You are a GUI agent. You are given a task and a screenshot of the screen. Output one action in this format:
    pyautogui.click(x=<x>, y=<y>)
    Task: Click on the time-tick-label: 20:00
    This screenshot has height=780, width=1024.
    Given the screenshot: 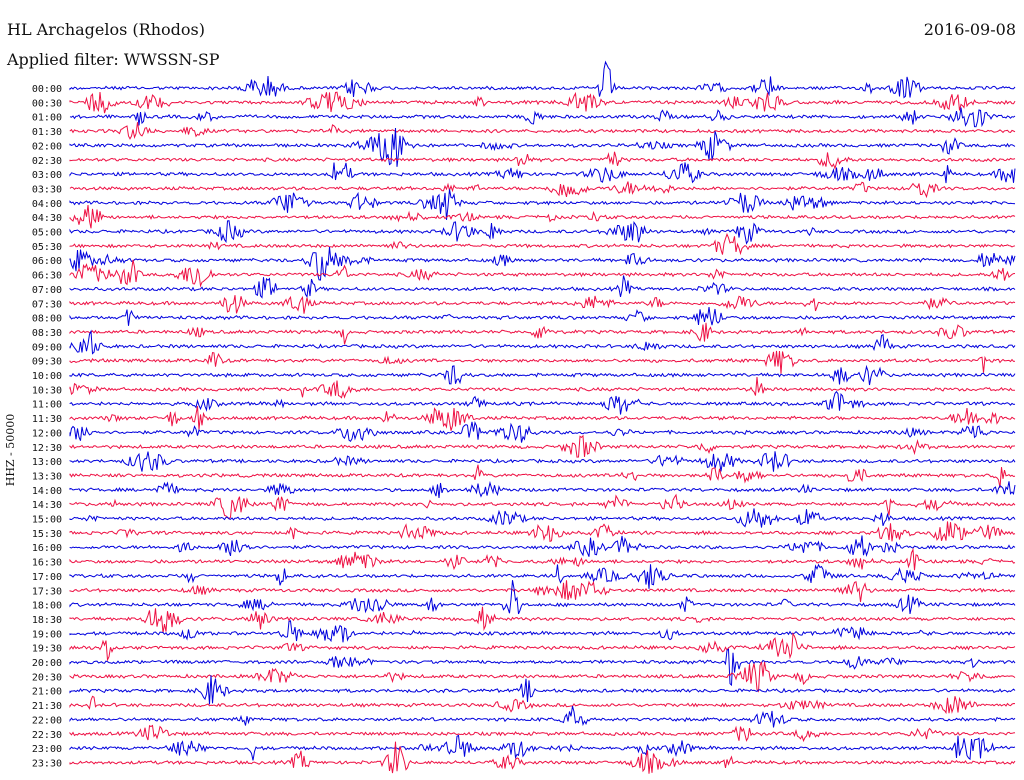 What is the action you would take?
    pyautogui.click(x=47, y=663)
    